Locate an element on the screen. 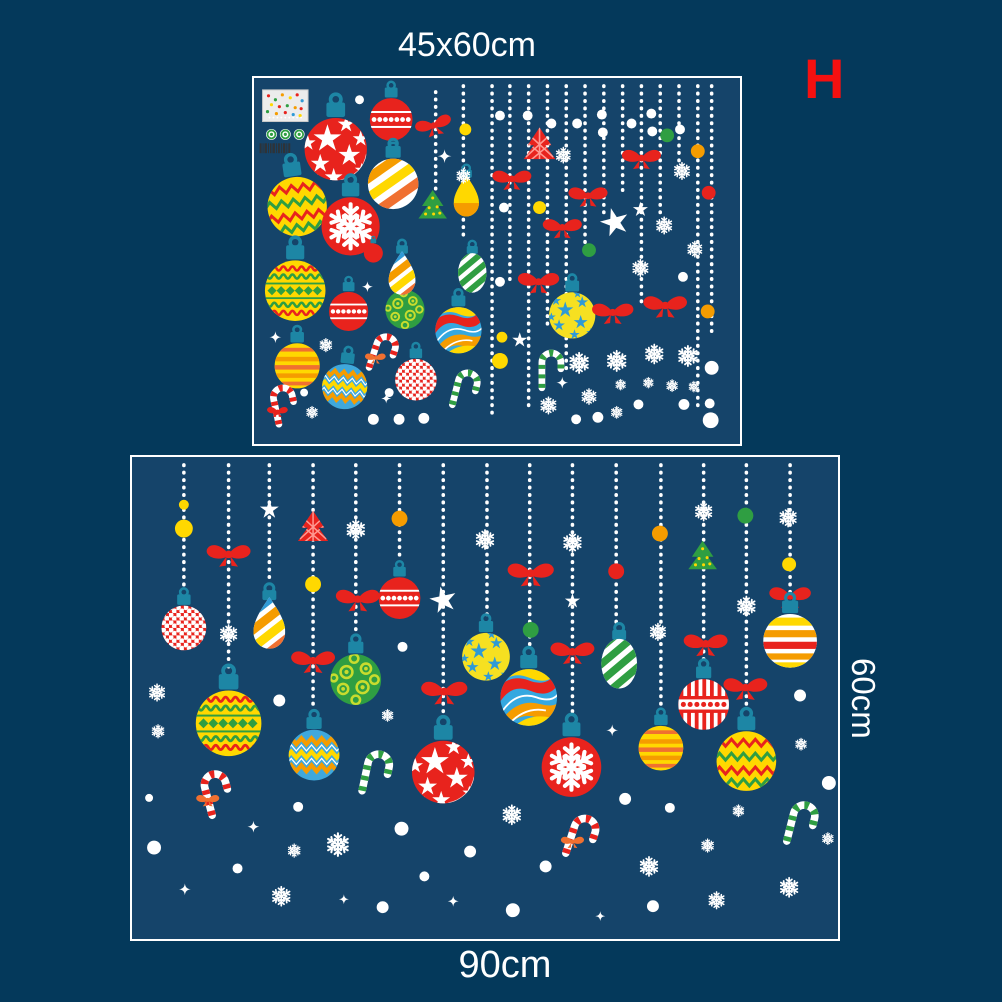 This screenshot has height=1002, width=1002. ball-stars-yellow-sticker is located at coordinates (485, 648).